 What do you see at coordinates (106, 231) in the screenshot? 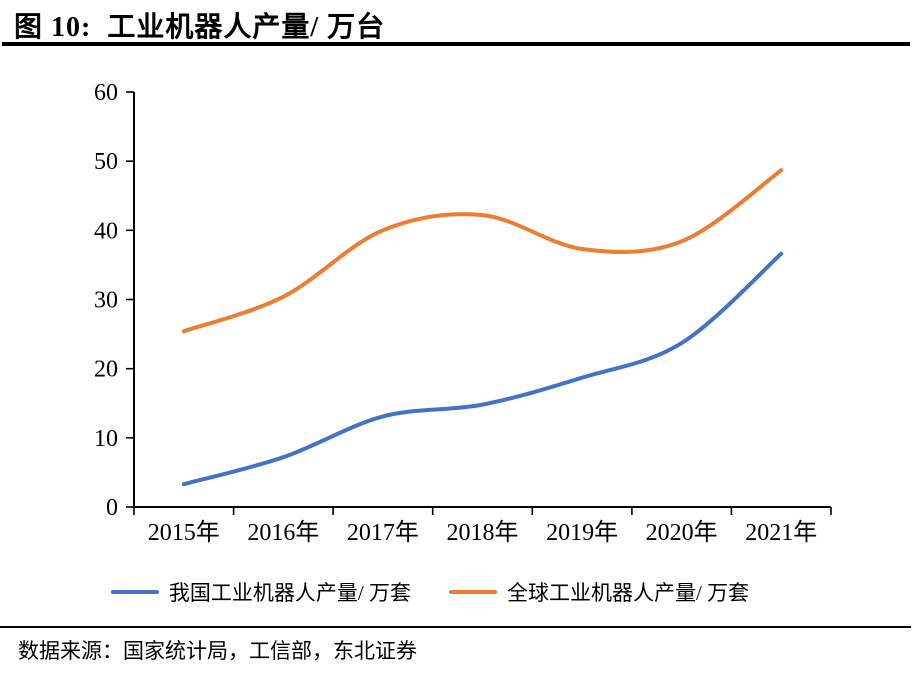
I see `y-tick-label: 40` at bounding box center [106, 231].